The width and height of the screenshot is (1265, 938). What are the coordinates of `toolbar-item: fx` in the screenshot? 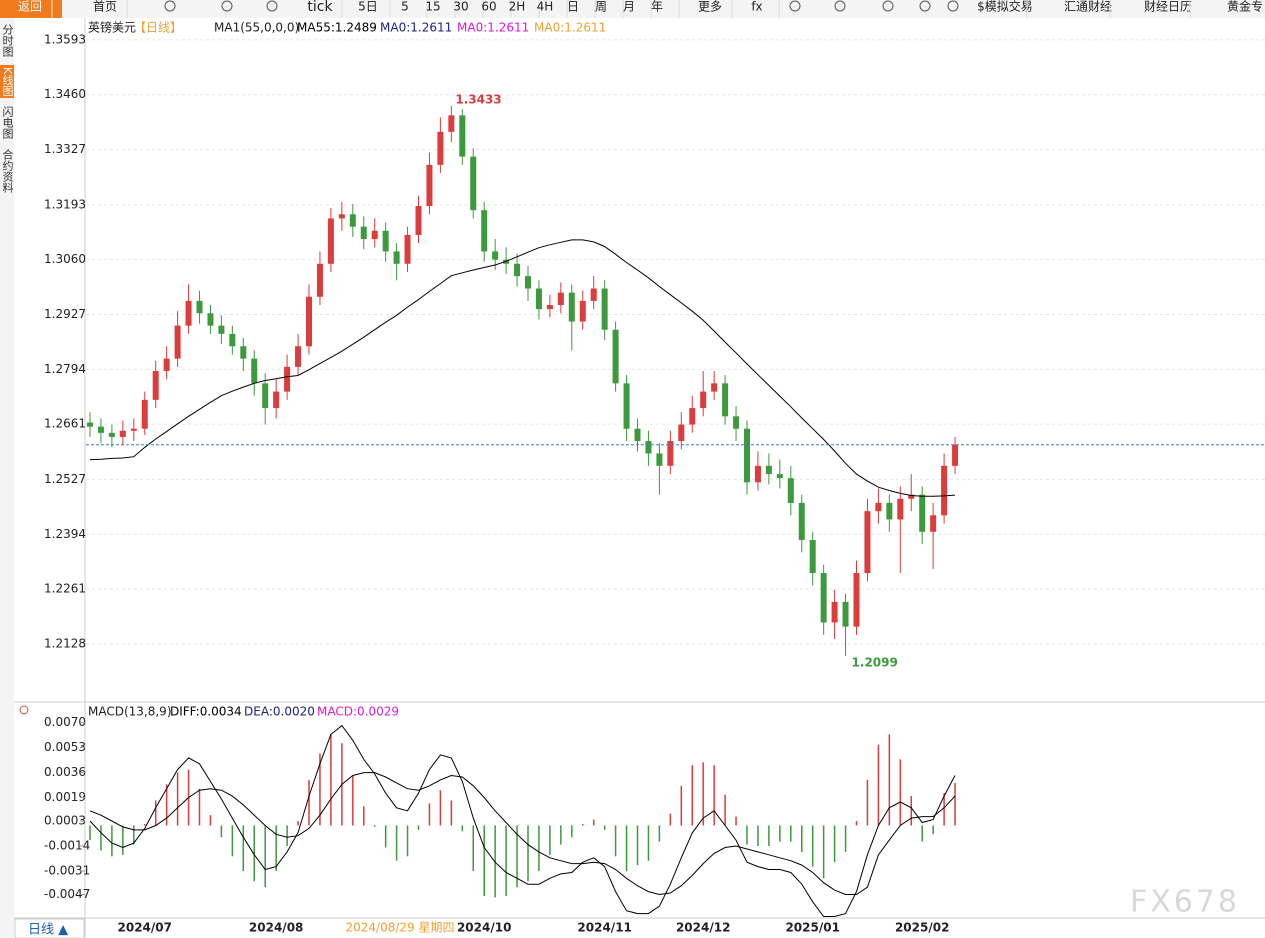 It's located at (756, 7).